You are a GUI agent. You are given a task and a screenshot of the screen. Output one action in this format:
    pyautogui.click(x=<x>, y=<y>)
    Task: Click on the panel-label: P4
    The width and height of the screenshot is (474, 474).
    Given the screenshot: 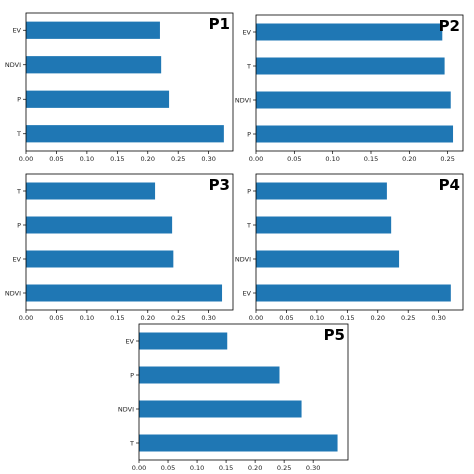 What is the action you would take?
    pyautogui.click(x=449, y=185)
    